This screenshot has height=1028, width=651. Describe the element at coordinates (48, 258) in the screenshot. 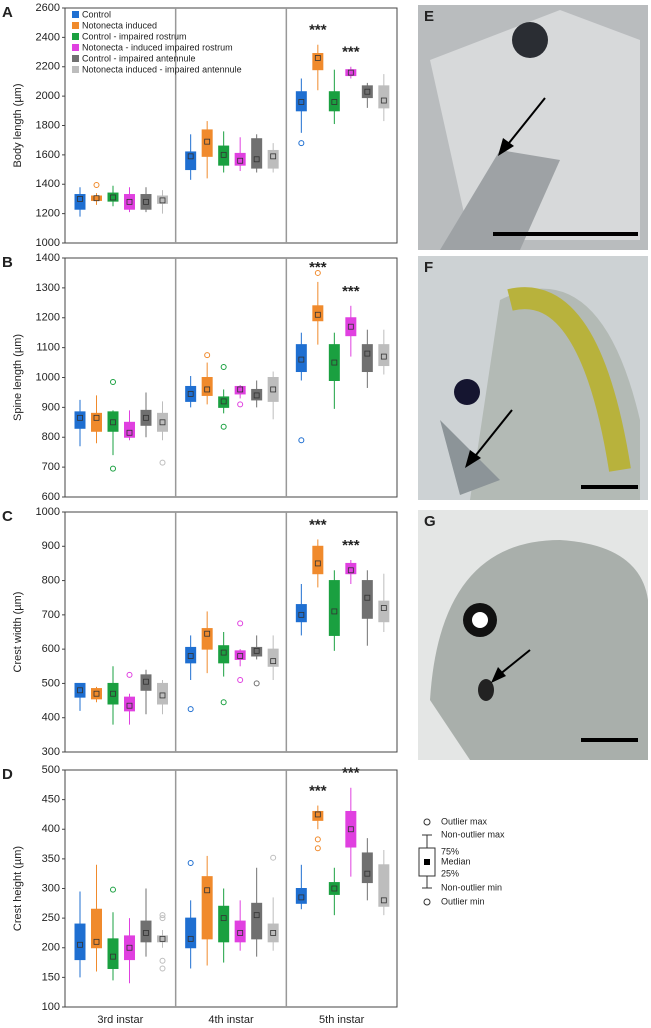

I see `y-tick-label: 1400` at that location.